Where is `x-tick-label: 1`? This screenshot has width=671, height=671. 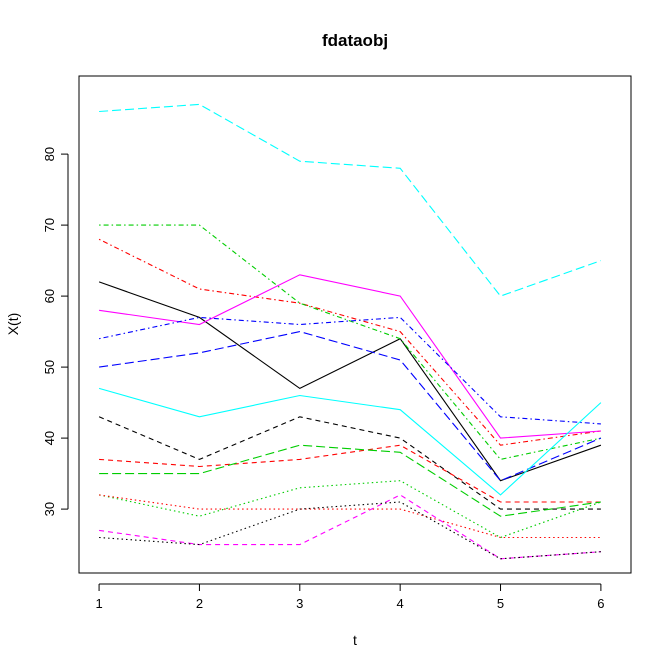 x-tick-label: 1 is located at coordinates (98, 603).